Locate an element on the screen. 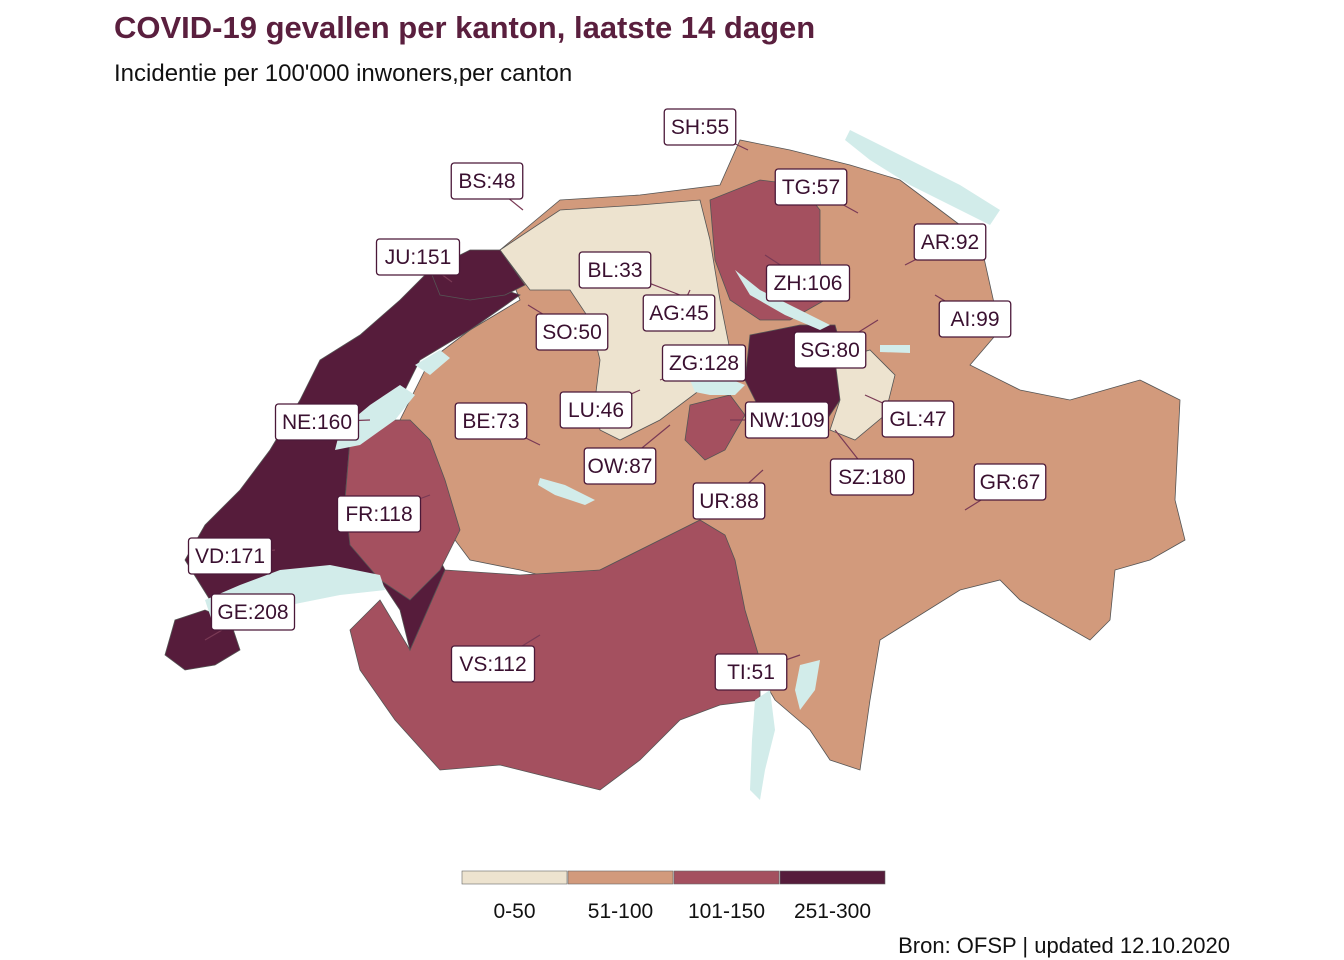  lake-lugano is located at coordinates (807, 685).